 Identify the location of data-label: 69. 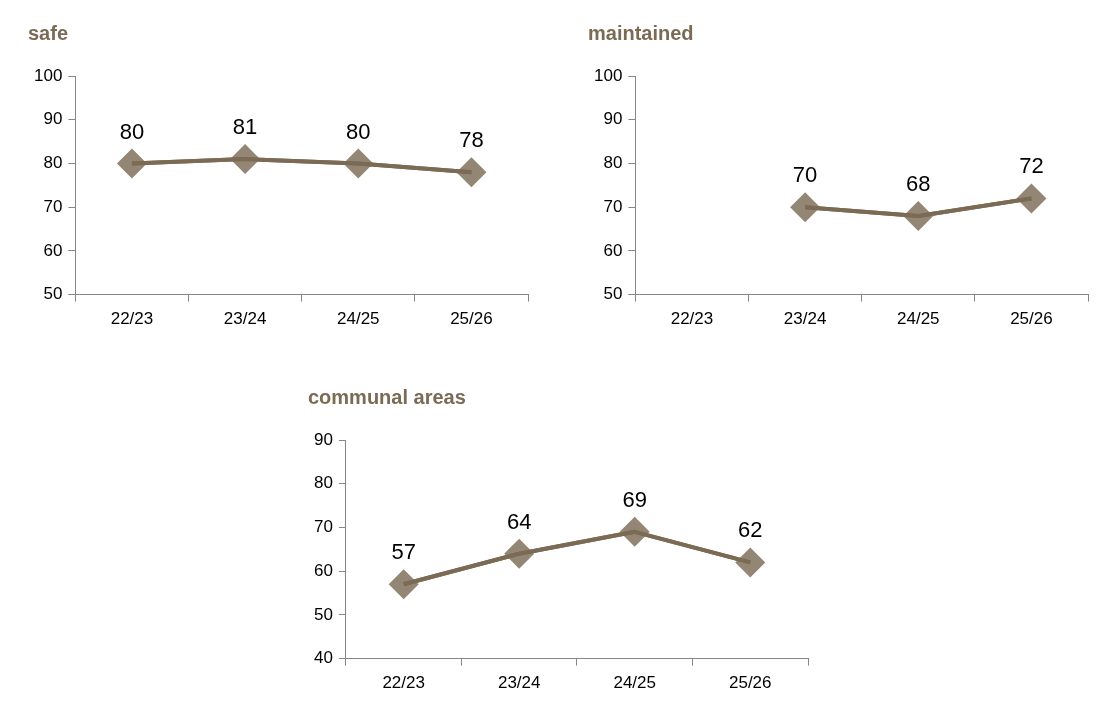
(634, 499).